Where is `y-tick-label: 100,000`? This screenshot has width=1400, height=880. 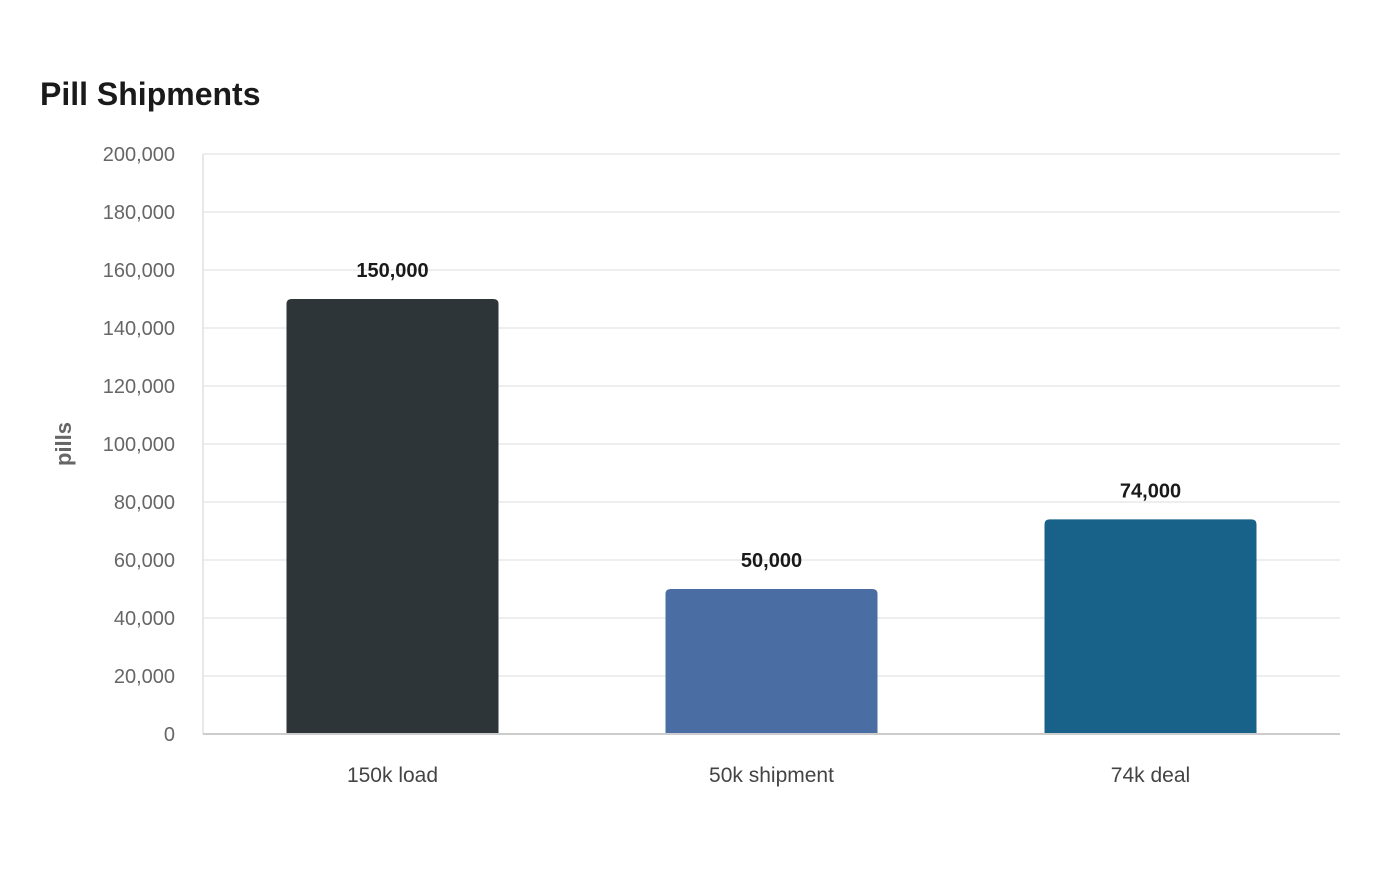
y-tick-label: 100,000 is located at coordinates (139, 445).